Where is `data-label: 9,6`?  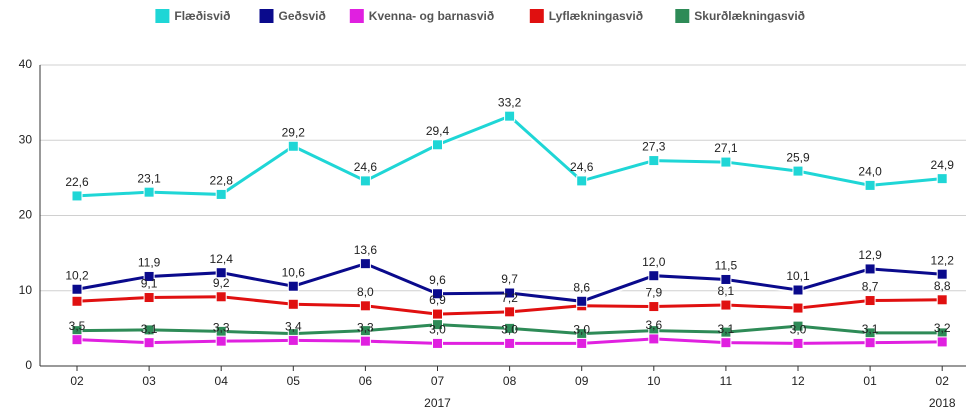
data-label: 9,6 is located at coordinates (437, 280).